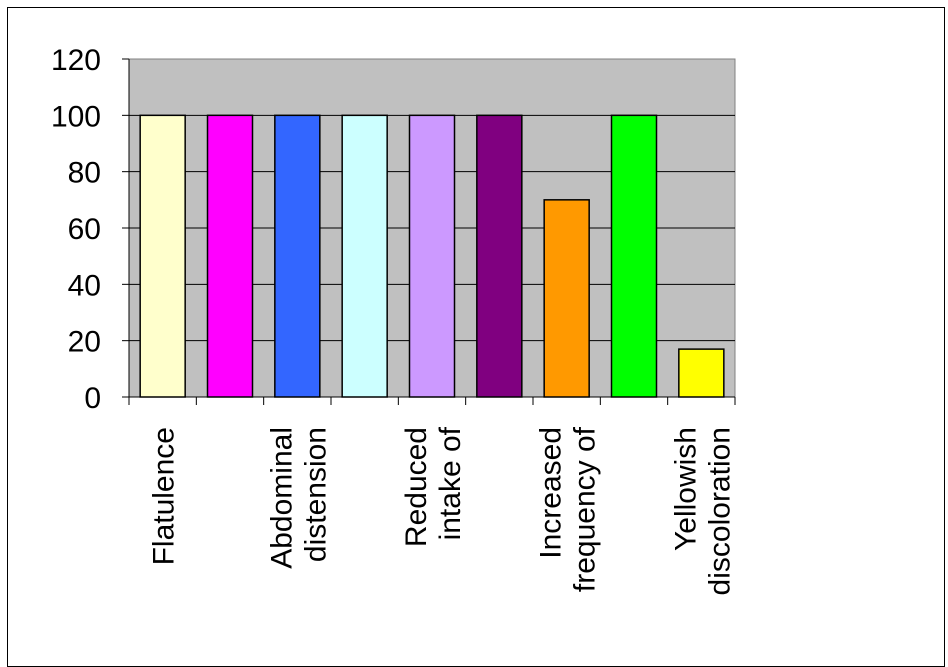 This screenshot has width=948, height=667. What do you see at coordinates (416, 487) in the screenshot?
I see `x-tick-label-line: Reduced` at bounding box center [416, 487].